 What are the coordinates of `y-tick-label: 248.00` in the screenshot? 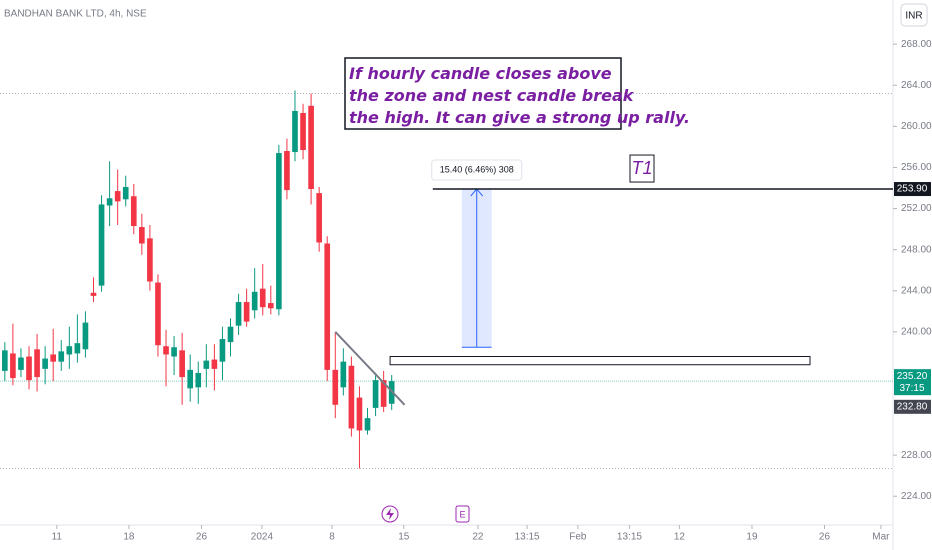 It's located at (916, 249).